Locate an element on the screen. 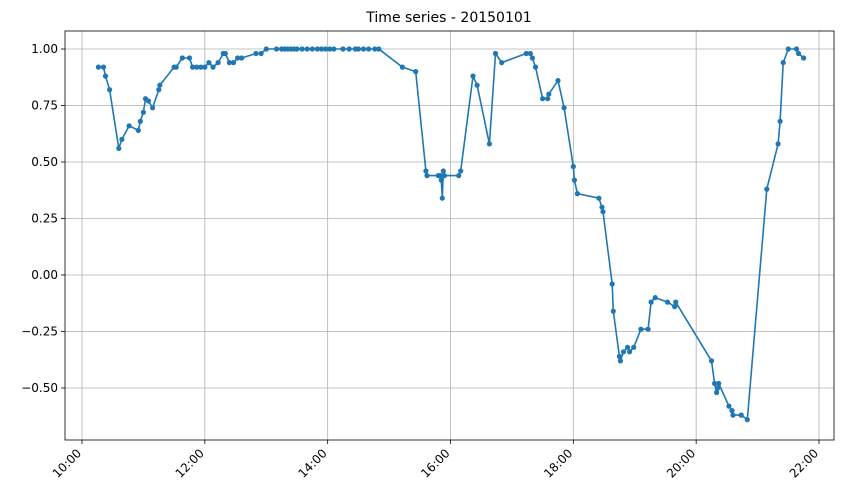 The image size is (847, 496). y-tick-label: 1.00 is located at coordinates (44, 49).